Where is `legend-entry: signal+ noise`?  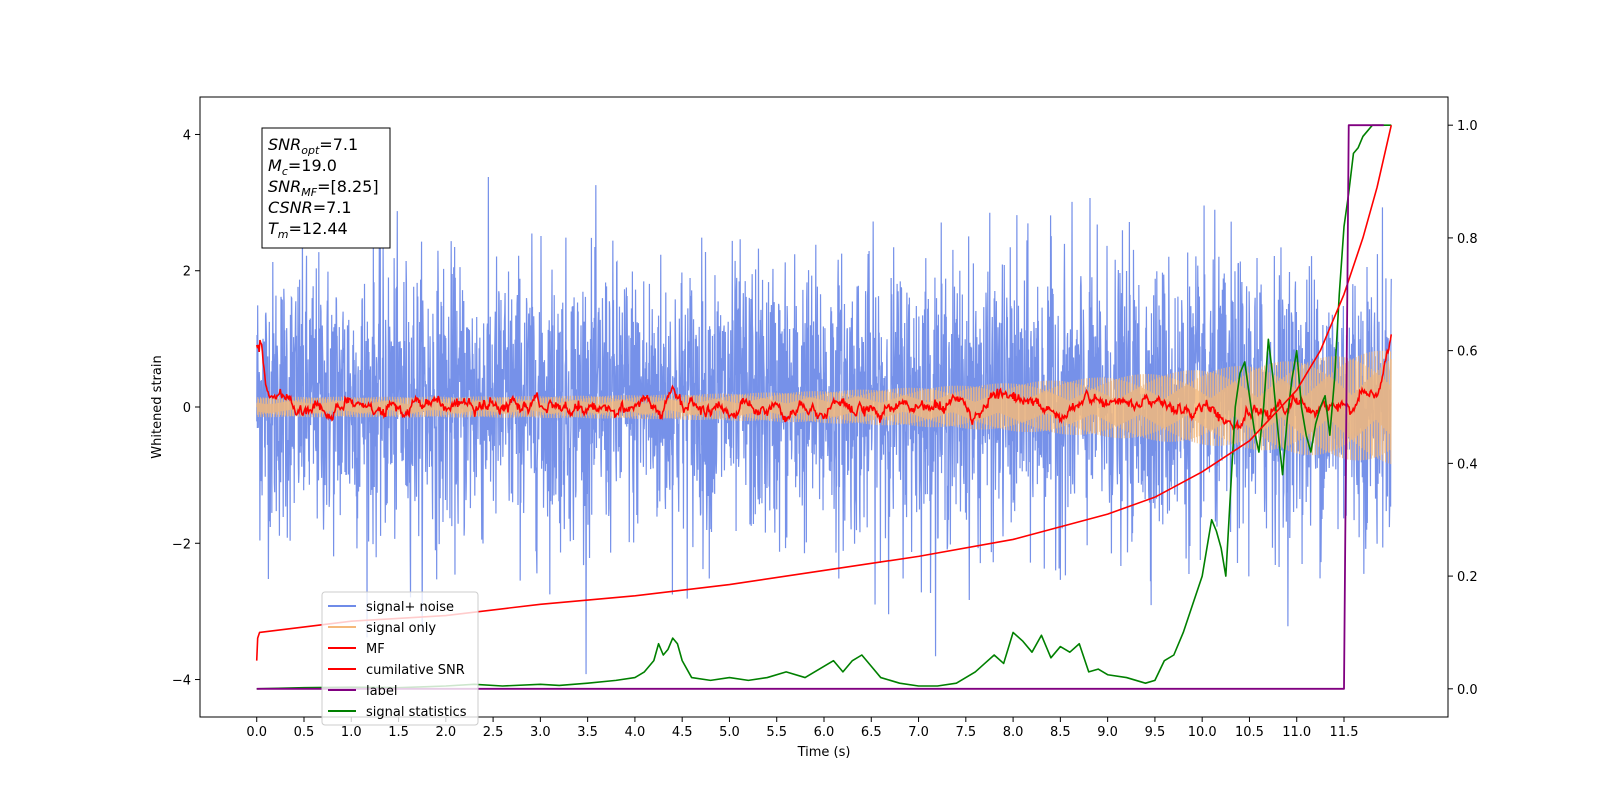 legend-entry: signal+ noise is located at coordinates (410, 607).